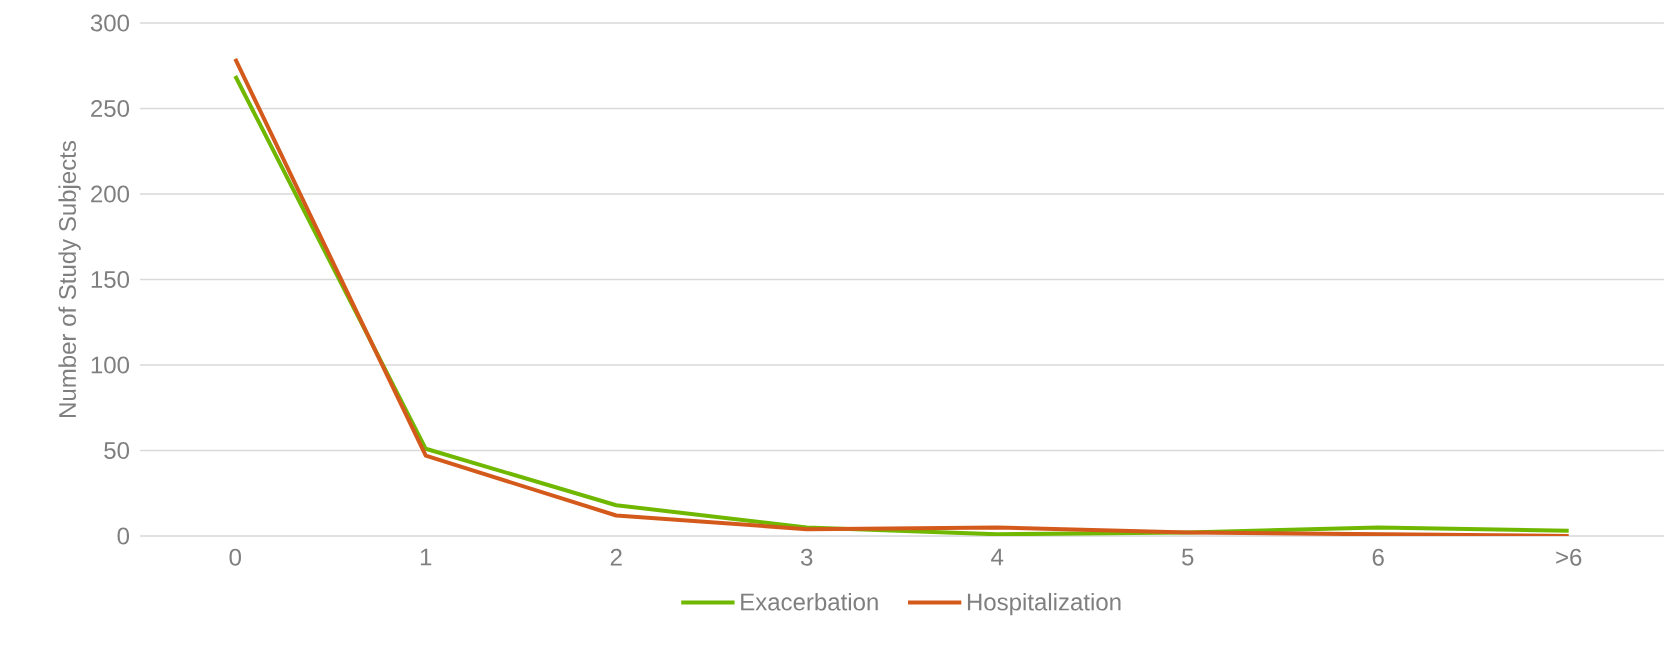  Describe the element at coordinates (997, 557) in the screenshot. I see `x-tick-label: 4` at that location.